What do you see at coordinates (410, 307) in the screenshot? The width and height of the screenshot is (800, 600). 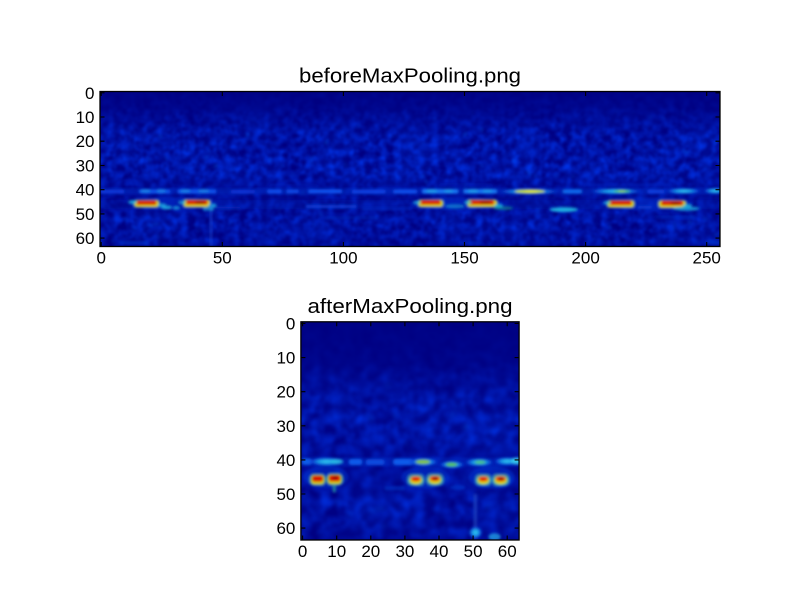 I see `svg-text: afterMaxPooling.png` at bounding box center [410, 307].